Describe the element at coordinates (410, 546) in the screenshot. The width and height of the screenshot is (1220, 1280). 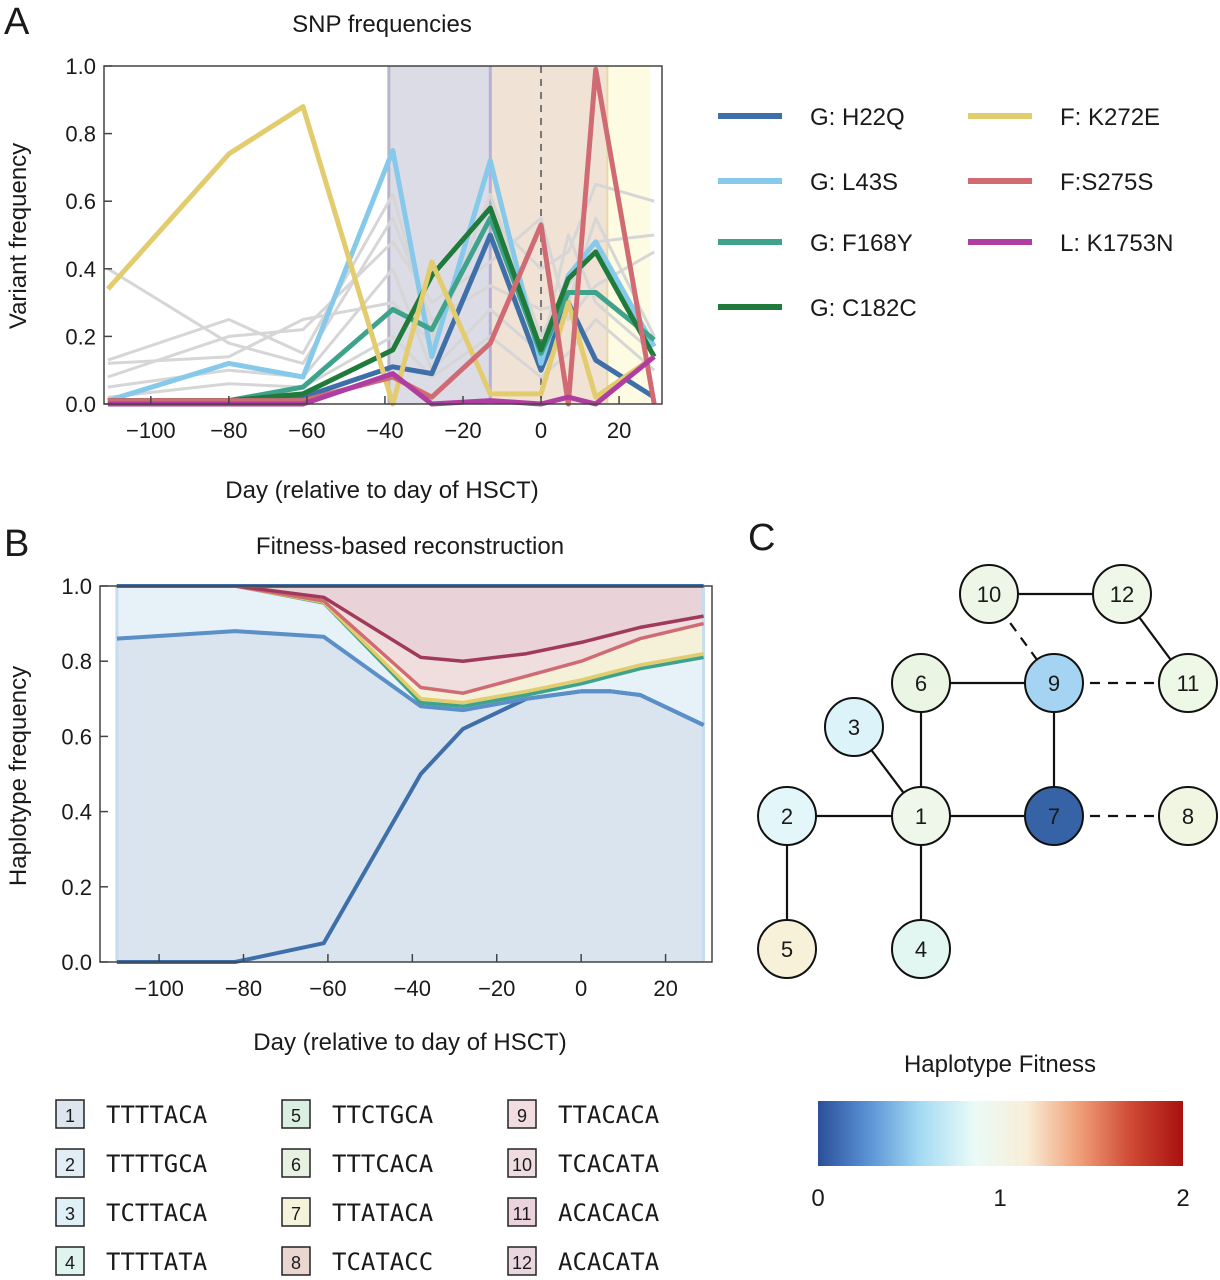
I see `chart-b-title: Fitness‐based reconstruction` at that location.